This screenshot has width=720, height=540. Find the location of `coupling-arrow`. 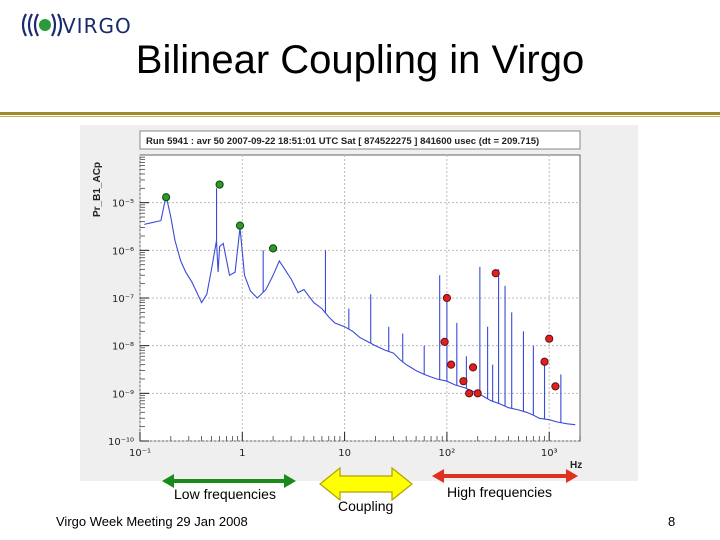

coupling-arrow is located at coordinates (366, 484).